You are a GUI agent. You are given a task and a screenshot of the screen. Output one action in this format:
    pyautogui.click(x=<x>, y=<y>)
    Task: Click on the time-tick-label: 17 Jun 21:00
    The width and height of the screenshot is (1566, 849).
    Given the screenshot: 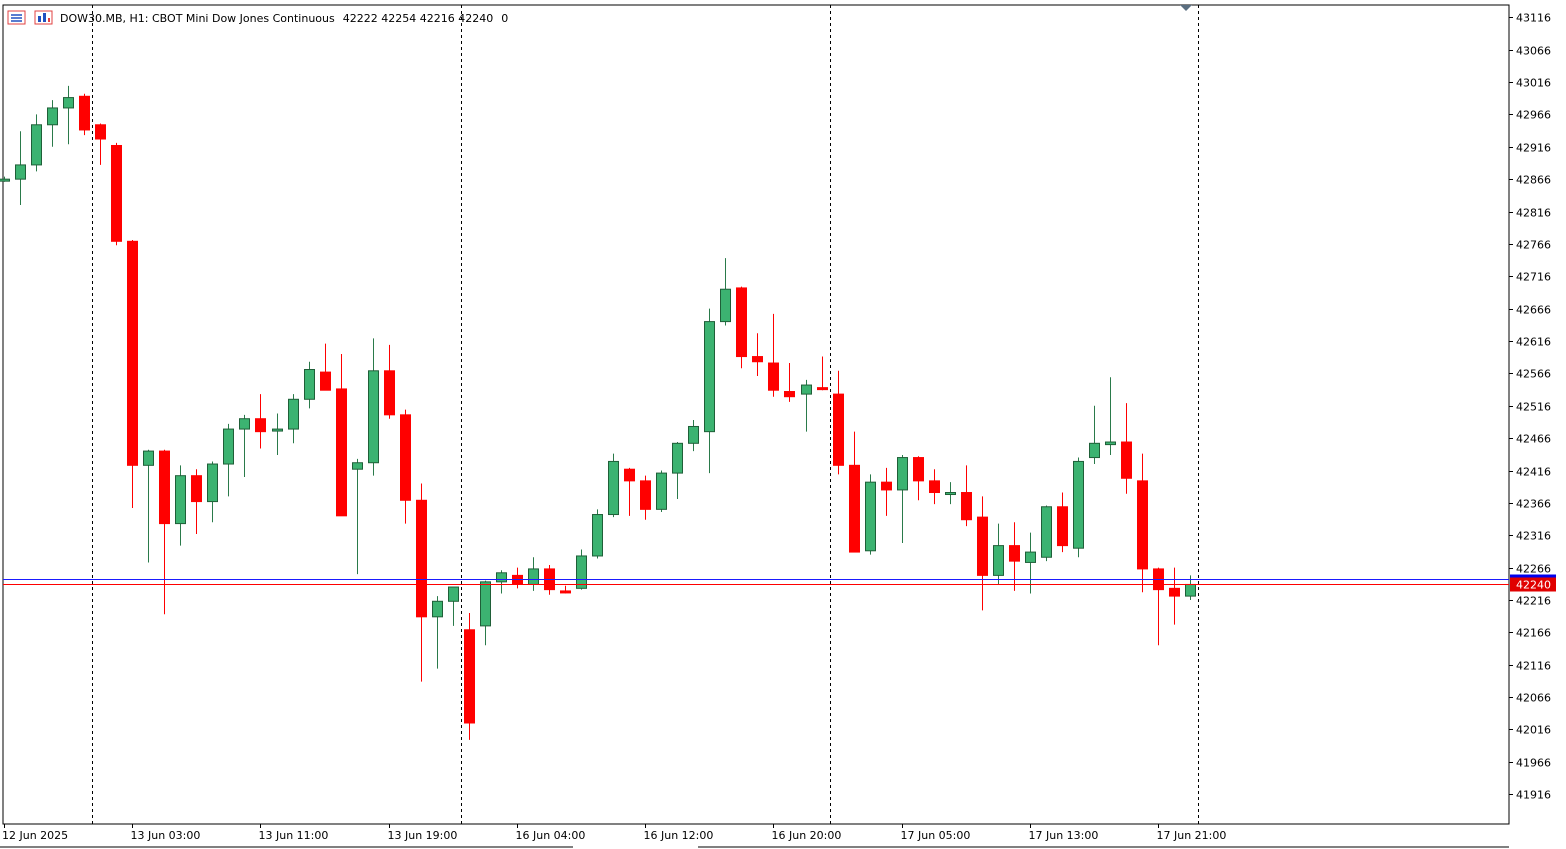 What is the action you would take?
    pyautogui.click(x=1192, y=835)
    